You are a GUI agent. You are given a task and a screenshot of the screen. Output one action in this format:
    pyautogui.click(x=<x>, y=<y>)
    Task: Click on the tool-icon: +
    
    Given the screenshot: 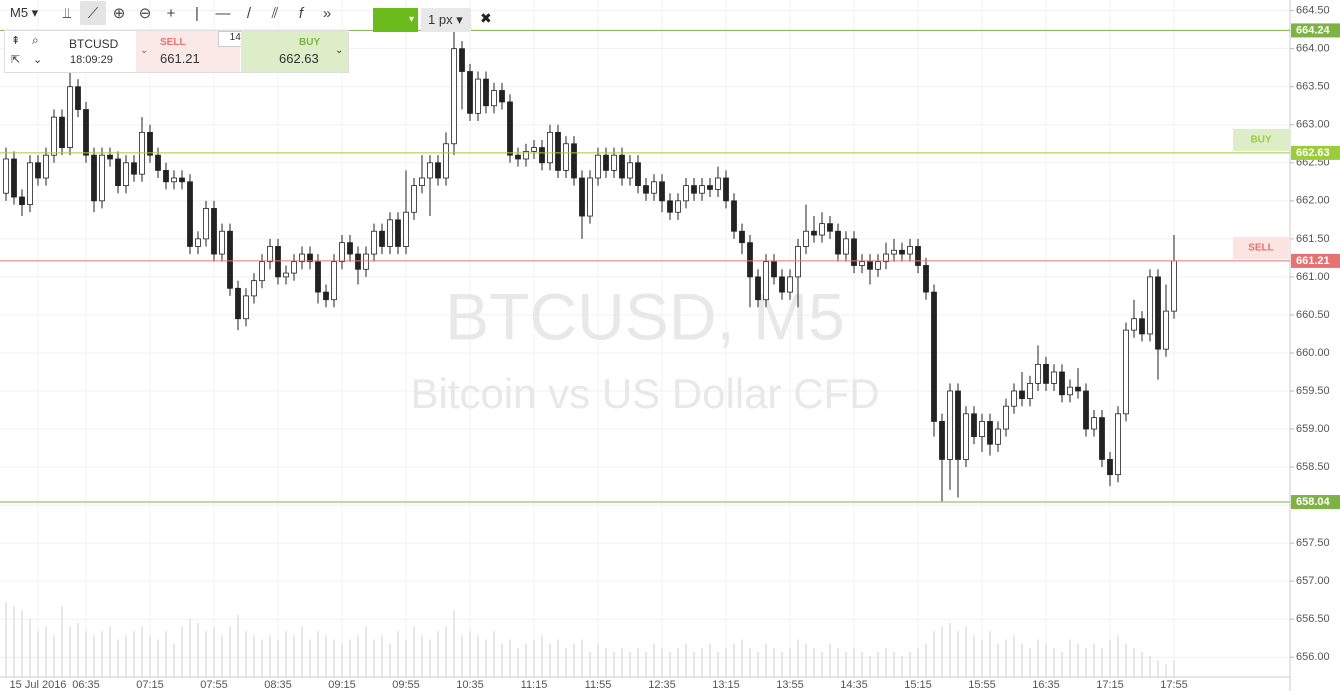 What is the action you would take?
    pyautogui.click(x=171, y=13)
    